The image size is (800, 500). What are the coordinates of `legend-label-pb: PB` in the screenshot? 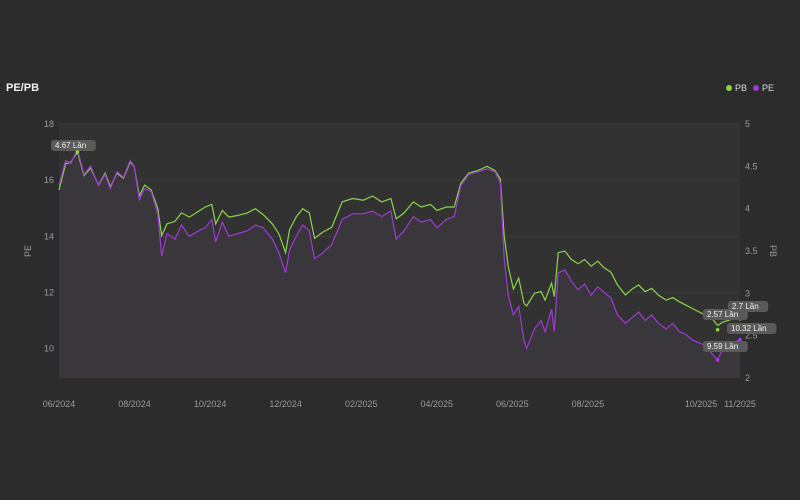 It's located at (740, 88).